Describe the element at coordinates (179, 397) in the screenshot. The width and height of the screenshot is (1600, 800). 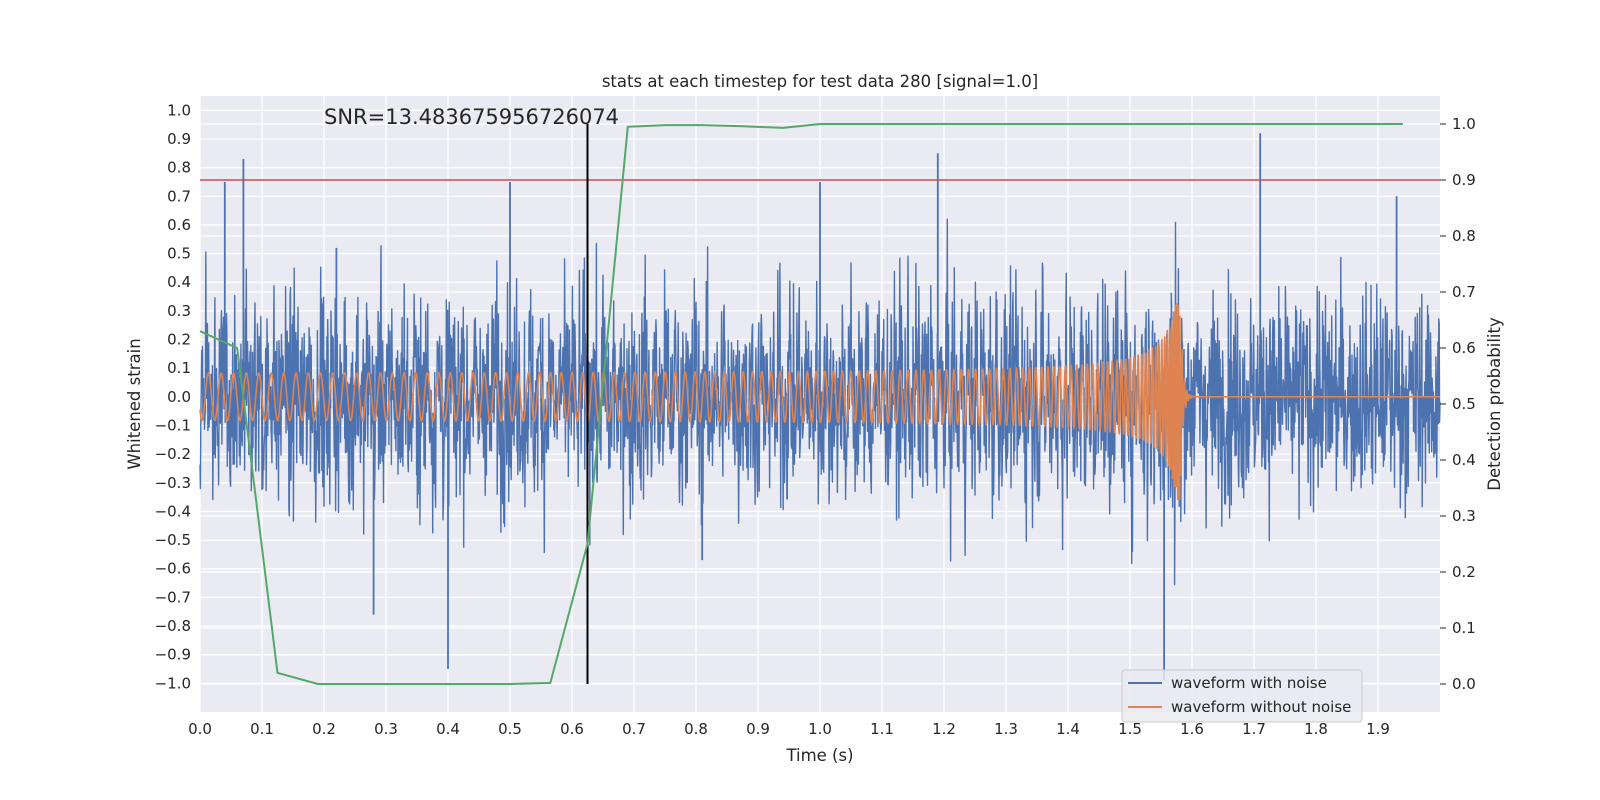
I see `y-tick-label: 0.0` at that location.